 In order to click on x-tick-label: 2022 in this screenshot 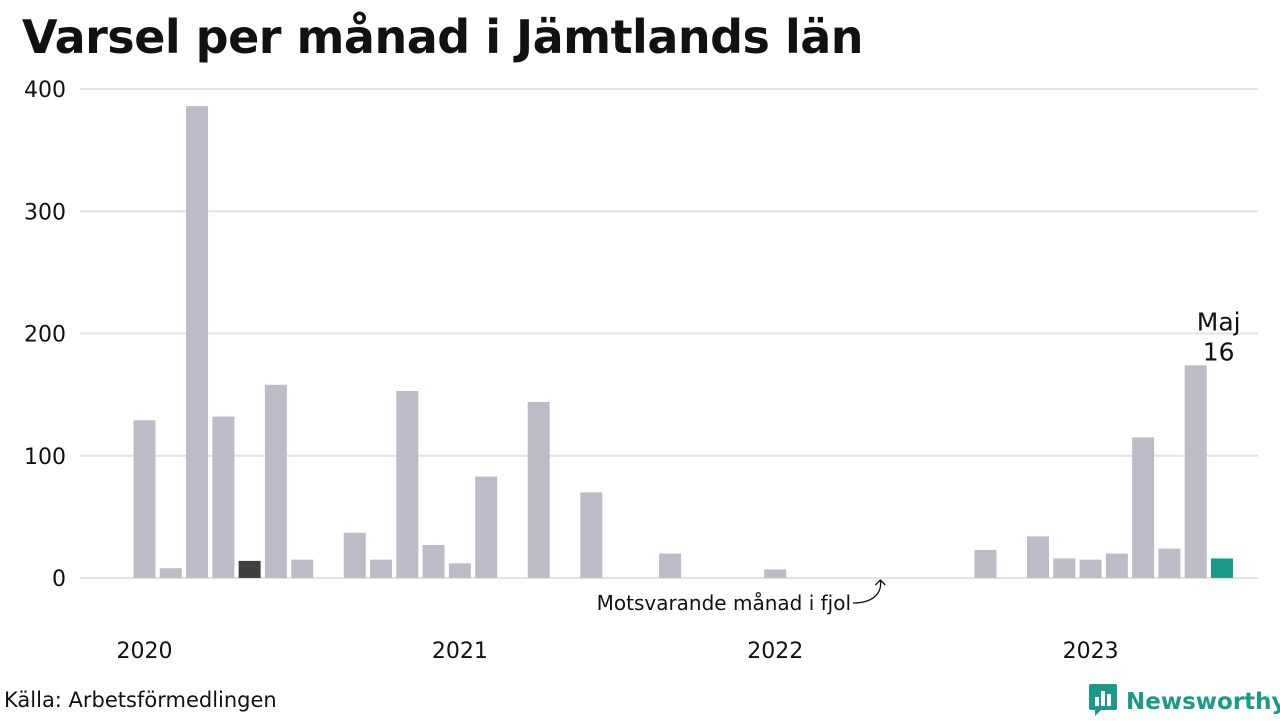, I will do `click(775, 651)`.